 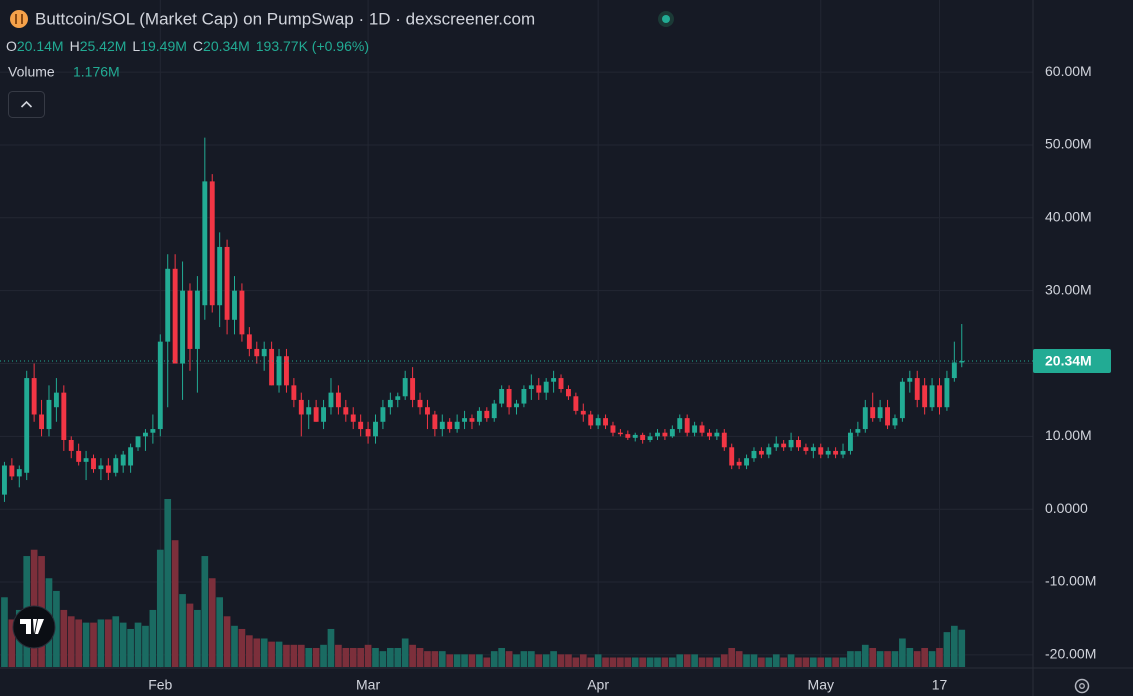 I want to click on x-tick-label: Feb, so click(x=160, y=685).